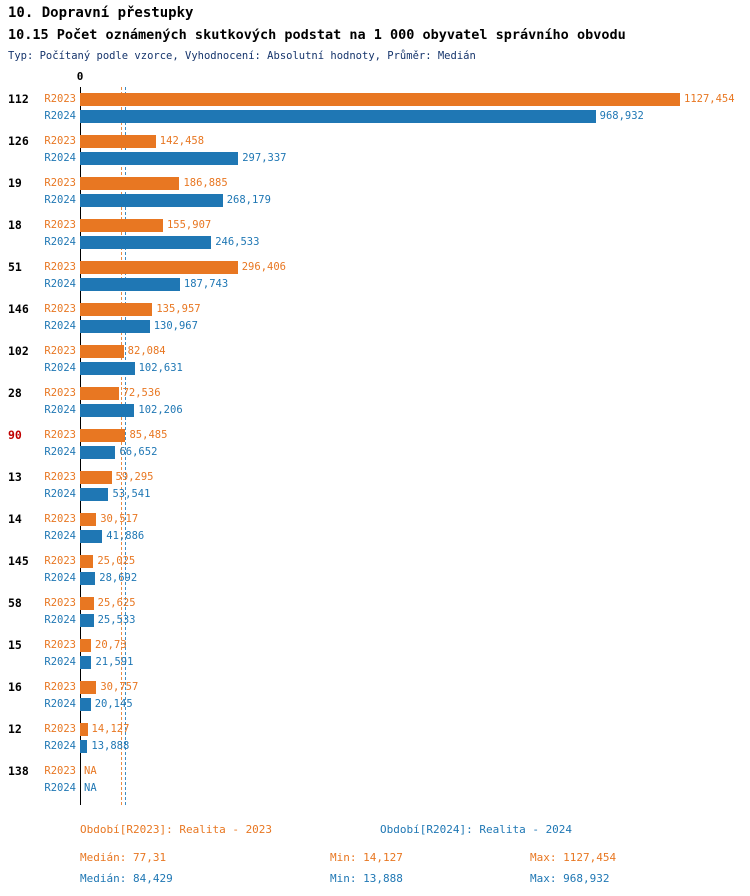  What do you see at coordinates (366, 878) in the screenshot?
I see `stat-min-r2024: Min: 13,888` at bounding box center [366, 878].